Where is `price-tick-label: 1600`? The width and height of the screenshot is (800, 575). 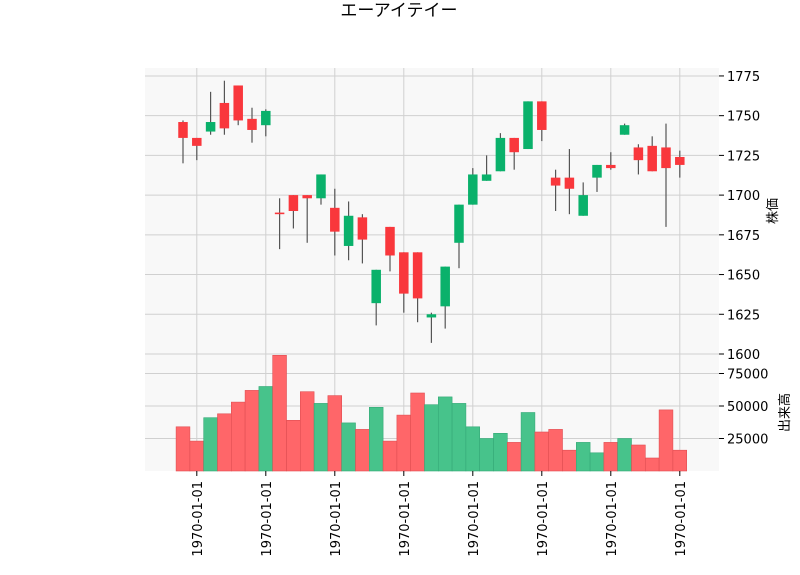
price-tick-label: 1600 is located at coordinates (743, 355).